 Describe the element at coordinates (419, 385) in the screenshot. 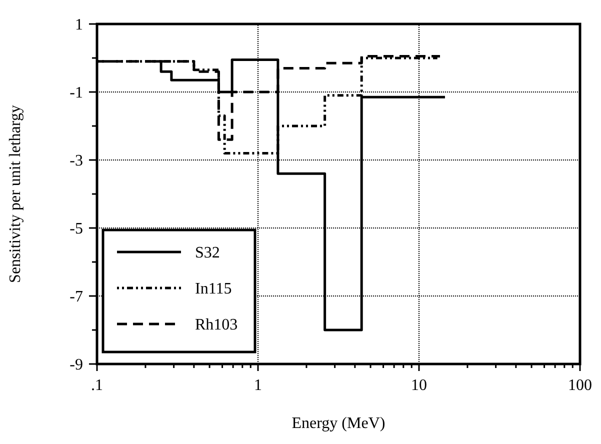

I see `x-tick-label: 10` at that location.